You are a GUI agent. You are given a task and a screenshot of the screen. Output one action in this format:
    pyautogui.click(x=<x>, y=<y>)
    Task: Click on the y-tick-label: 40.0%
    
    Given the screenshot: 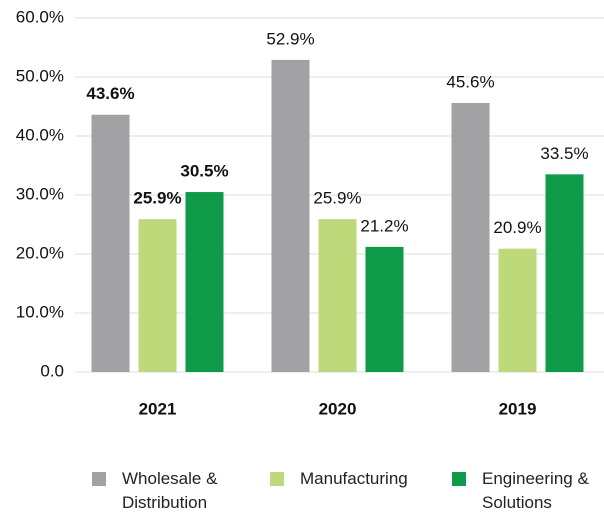 What is the action you would take?
    pyautogui.click(x=40, y=134)
    